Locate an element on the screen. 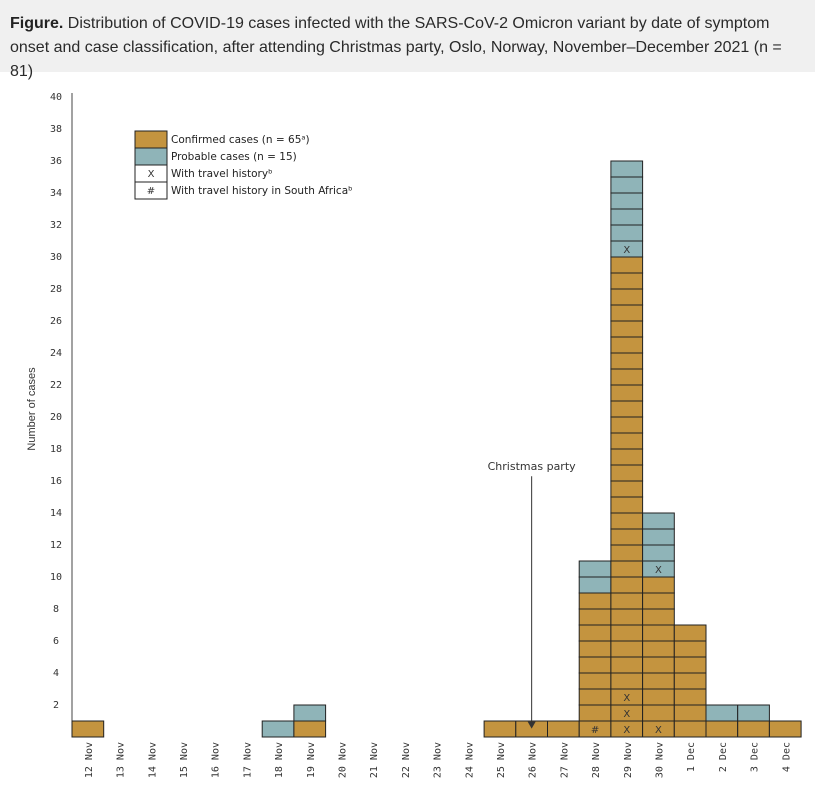  x-tick-label: 30 Nov is located at coordinates (659, 760).